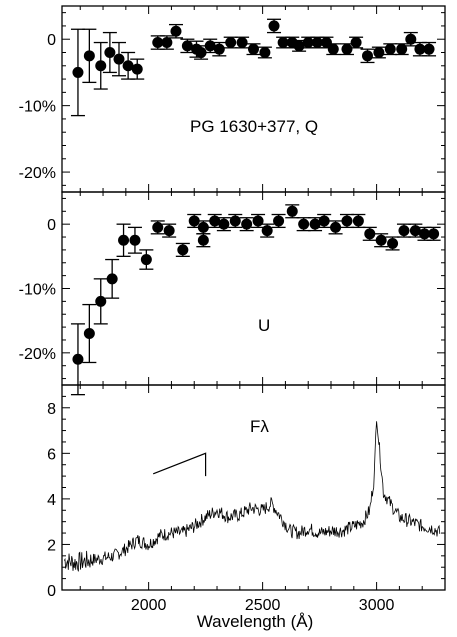 This screenshot has height=637, width=457. I want to click on x-tick-label: 2500, so click(263, 605).